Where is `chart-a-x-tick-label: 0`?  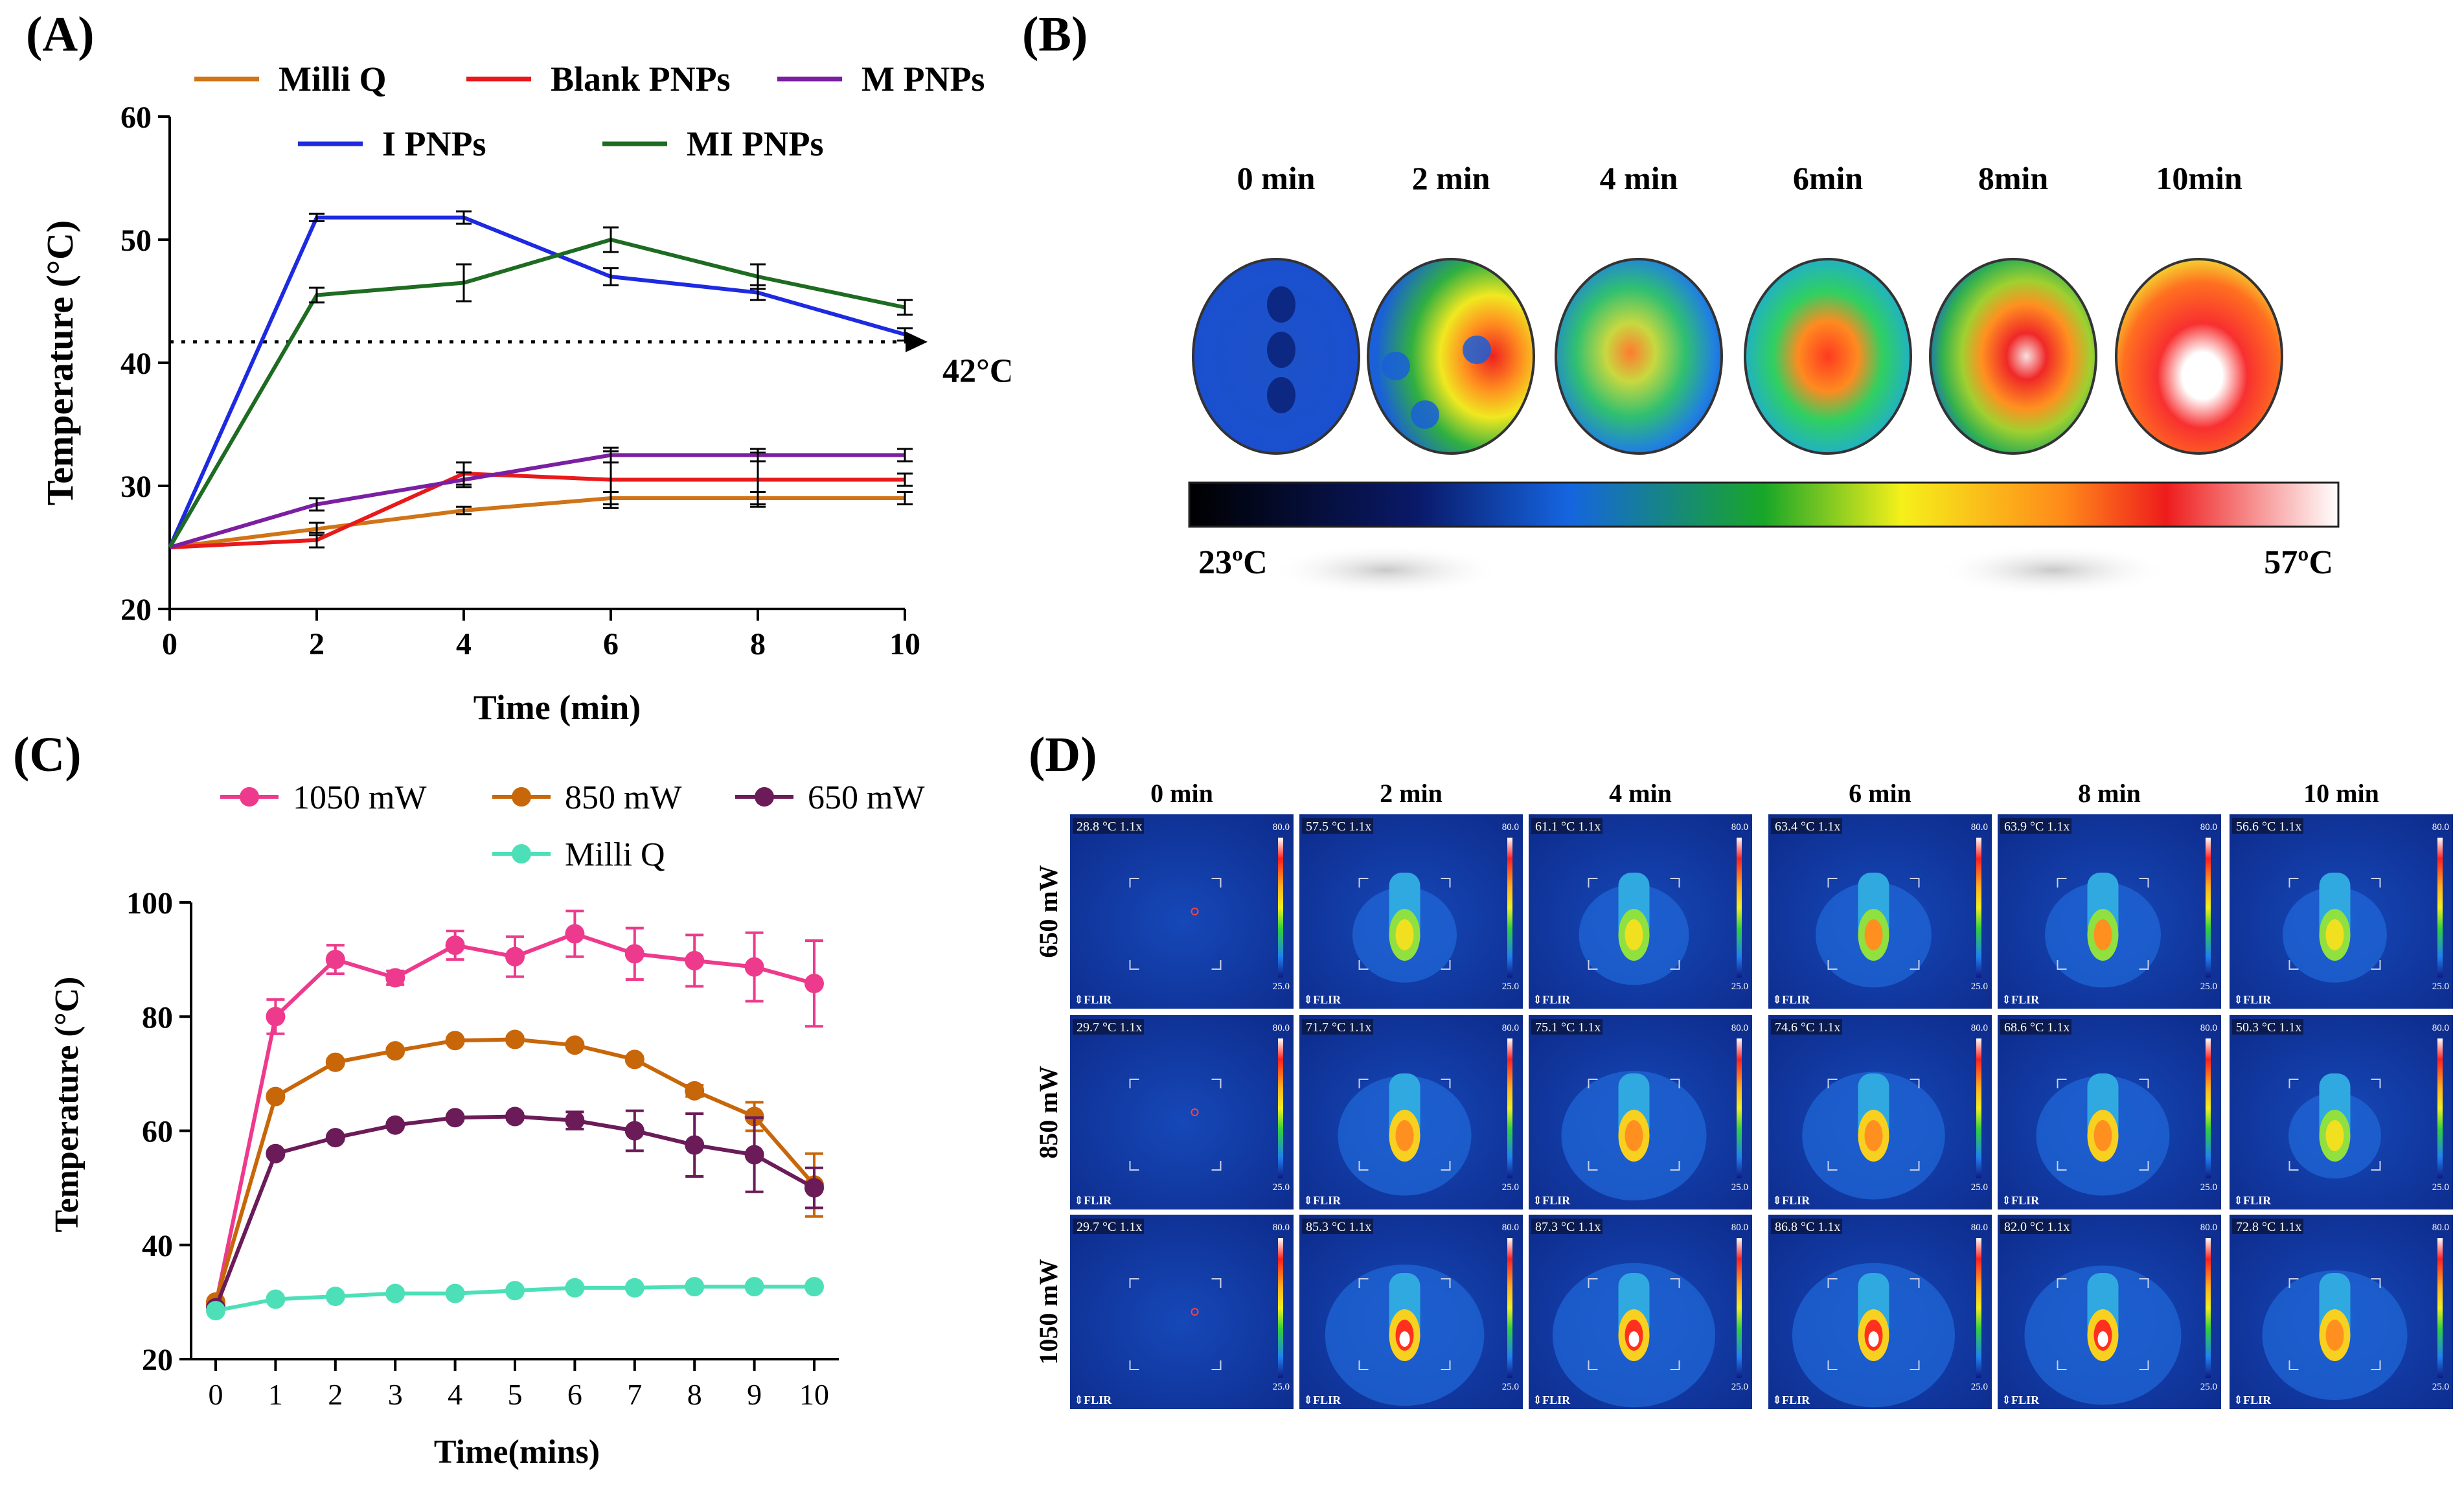
chart-a-x-tick-label: 0 is located at coordinates (169, 644).